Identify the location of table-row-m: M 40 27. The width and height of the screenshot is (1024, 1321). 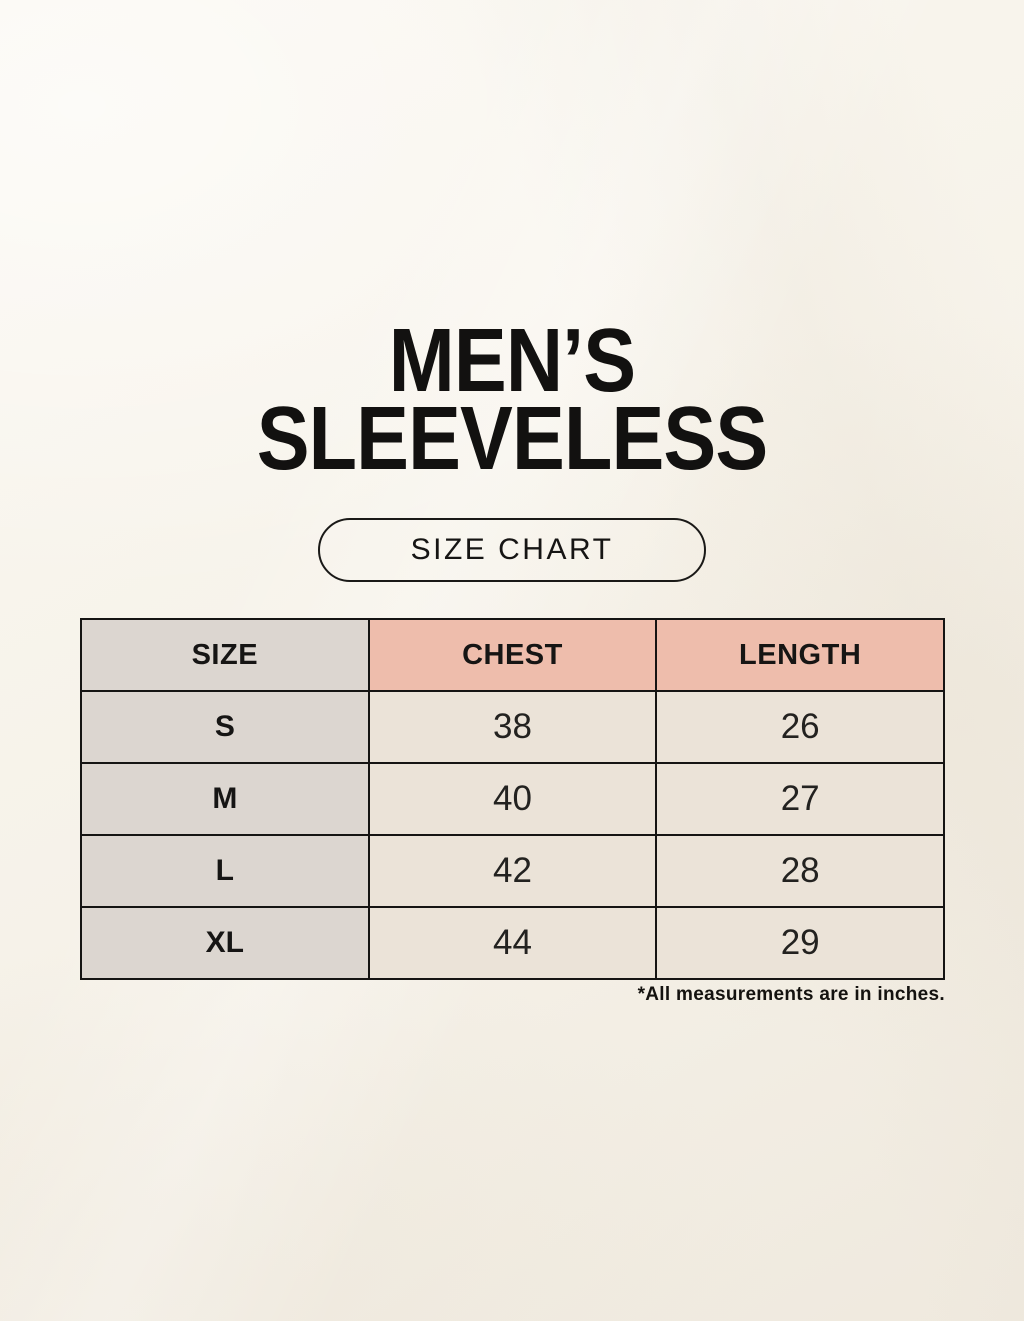
(512, 799).